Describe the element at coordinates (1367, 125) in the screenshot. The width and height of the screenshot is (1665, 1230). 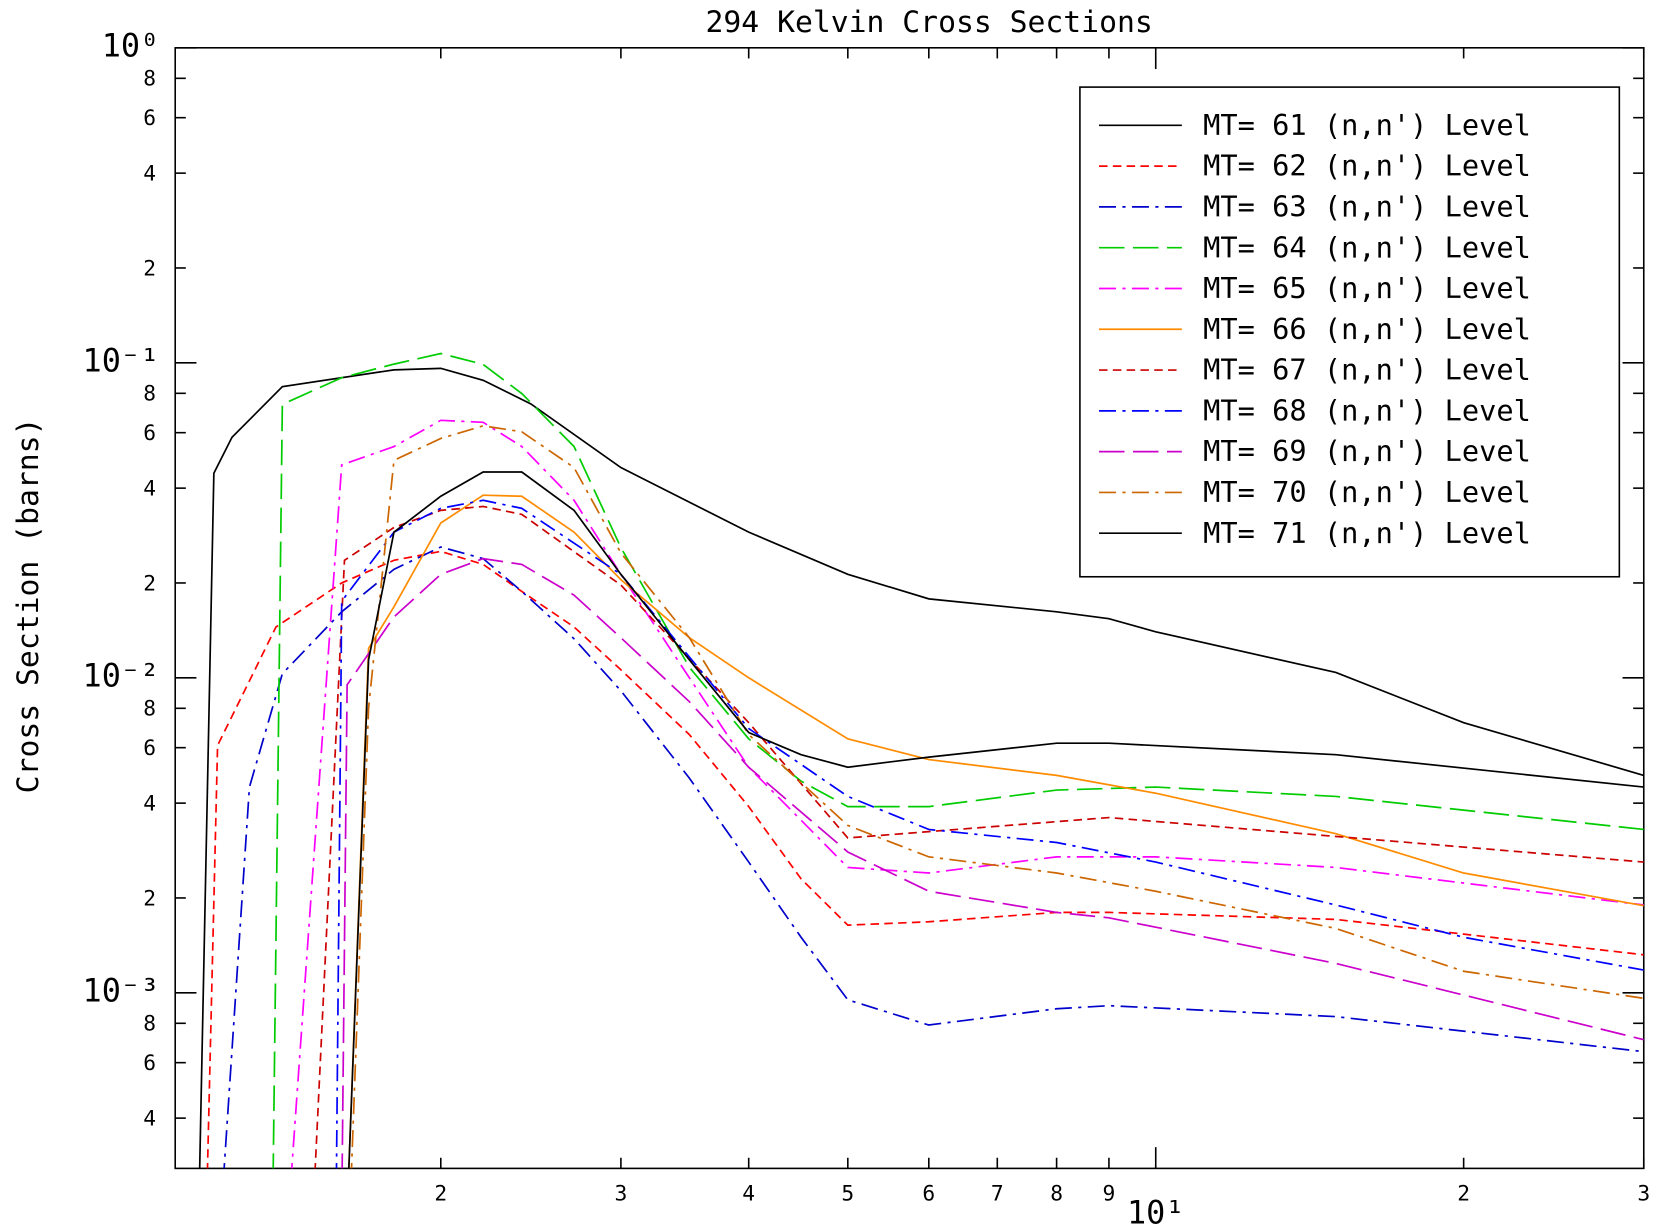
I see `legend-label: MT= 61 (n,n') Level` at that location.